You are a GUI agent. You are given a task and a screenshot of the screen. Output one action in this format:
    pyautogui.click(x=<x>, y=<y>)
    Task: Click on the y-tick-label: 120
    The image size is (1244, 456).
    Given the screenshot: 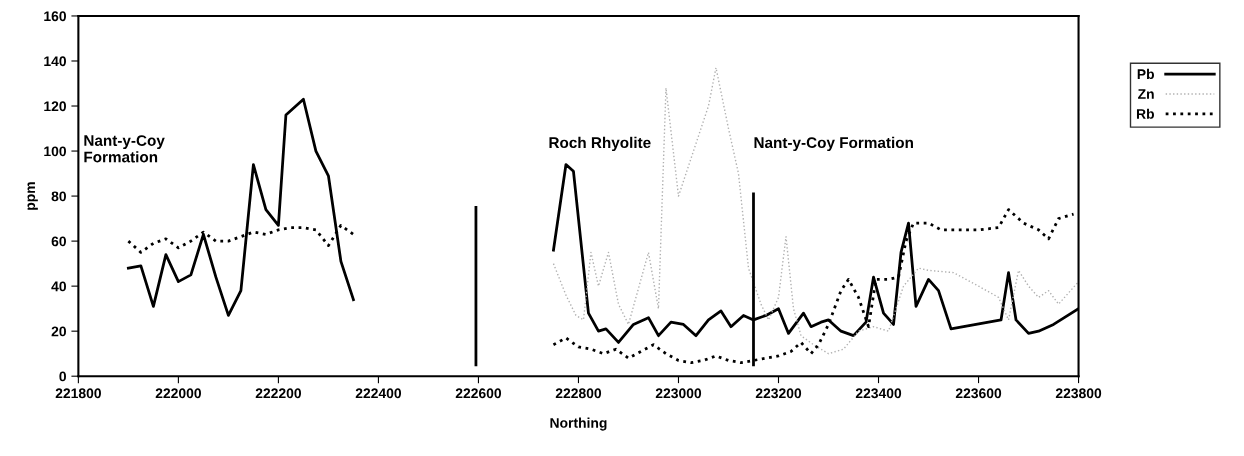 What is the action you would take?
    pyautogui.click(x=55, y=106)
    